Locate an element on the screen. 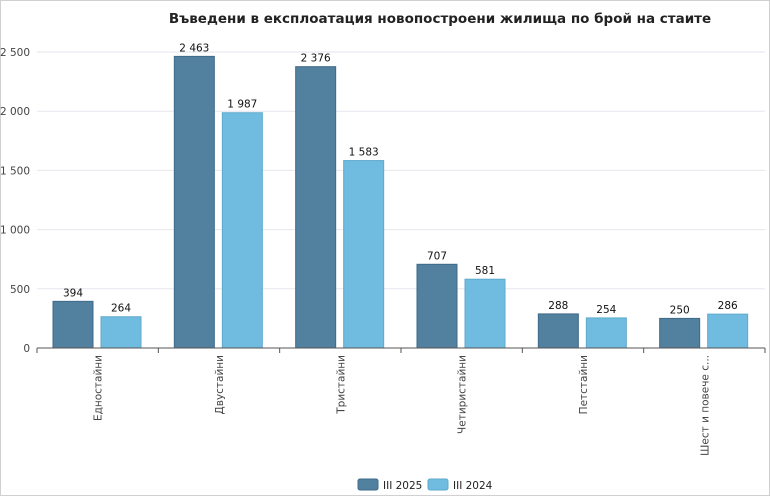 The image size is (770, 496). y-tick-label: 2 000 is located at coordinates (15, 112).